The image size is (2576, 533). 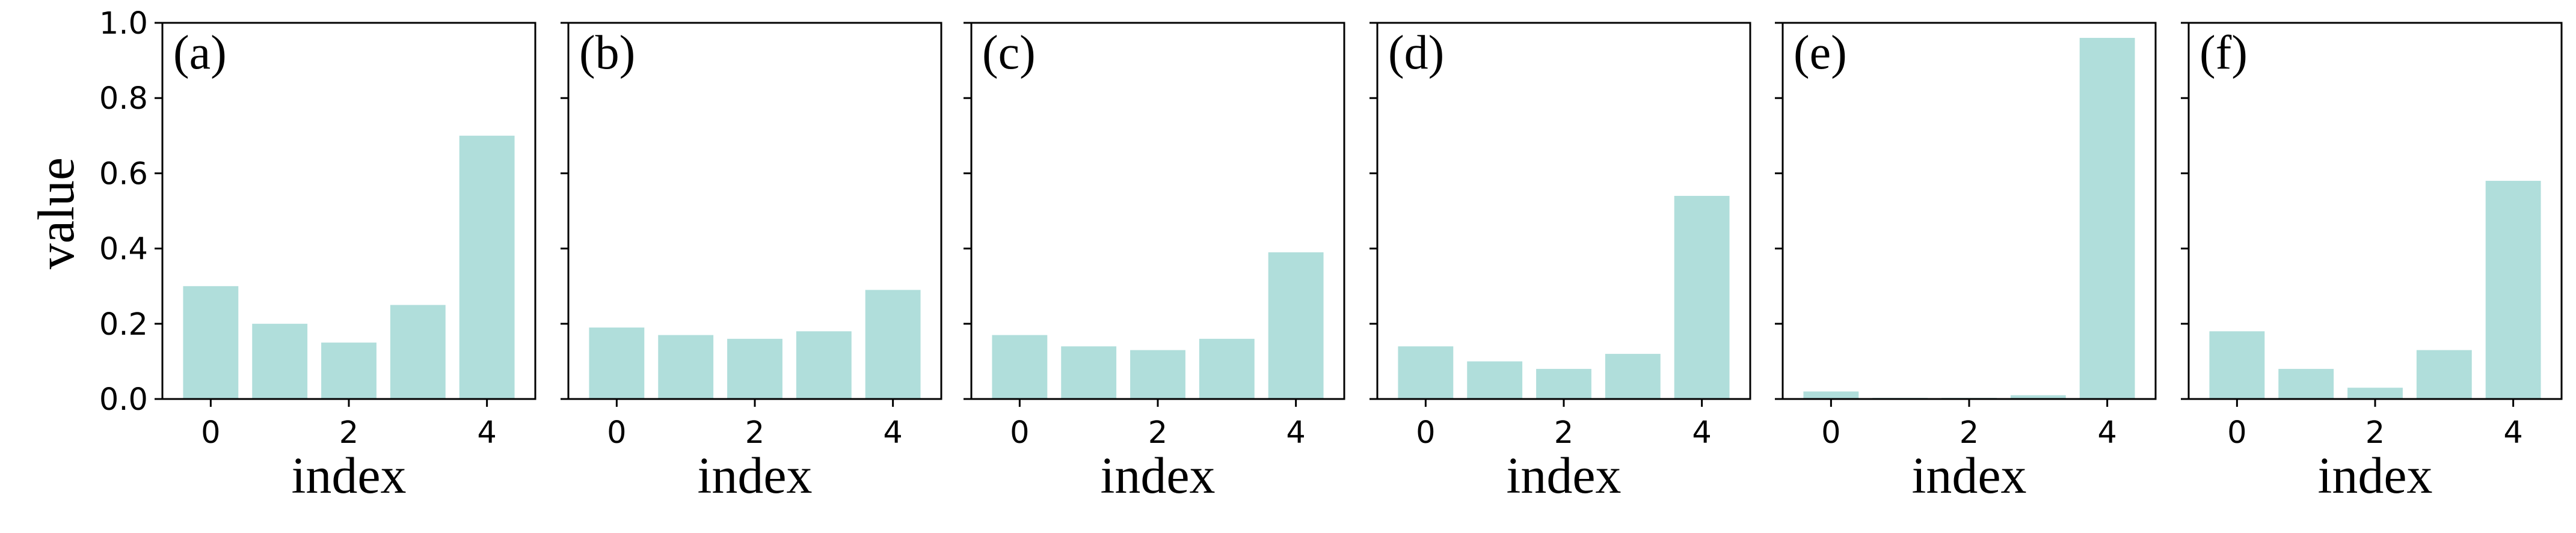 What do you see at coordinates (124, 250) in the screenshot?
I see `y-tick-label: 0.4` at bounding box center [124, 250].